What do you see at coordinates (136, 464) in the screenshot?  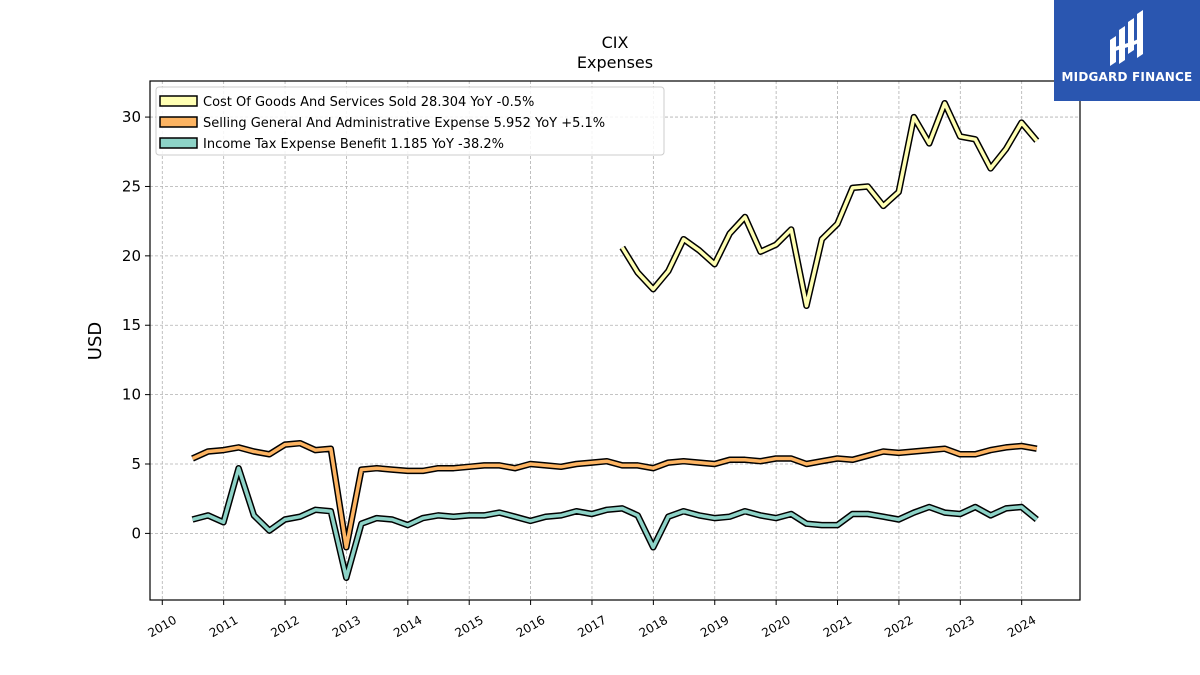 I see `y-tick-label: 5` at bounding box center [136, 464].